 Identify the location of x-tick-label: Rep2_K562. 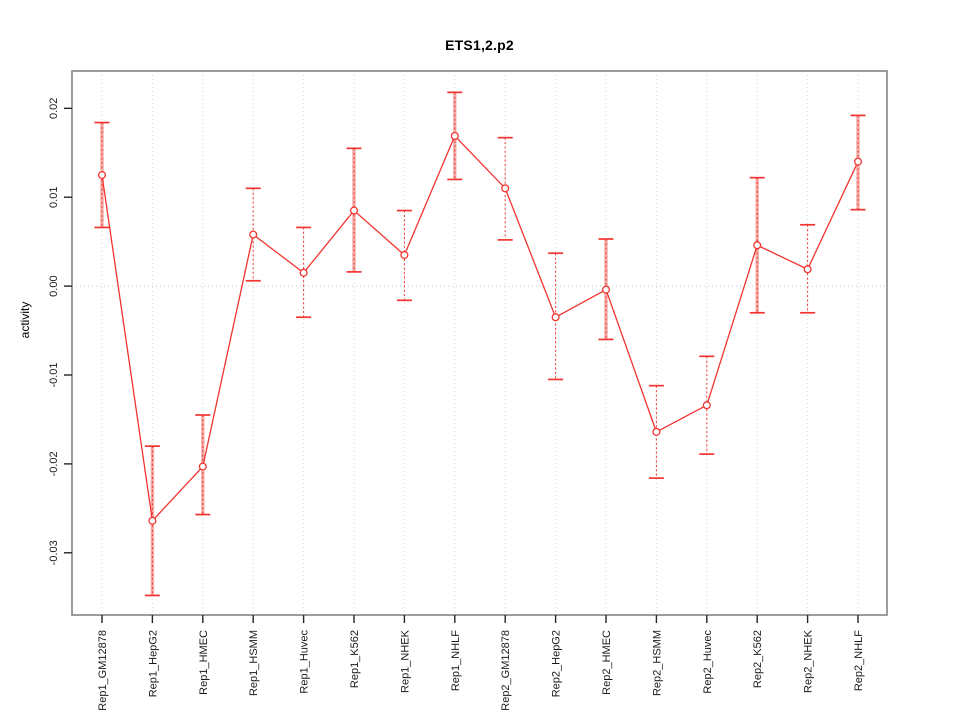
(758, 659).